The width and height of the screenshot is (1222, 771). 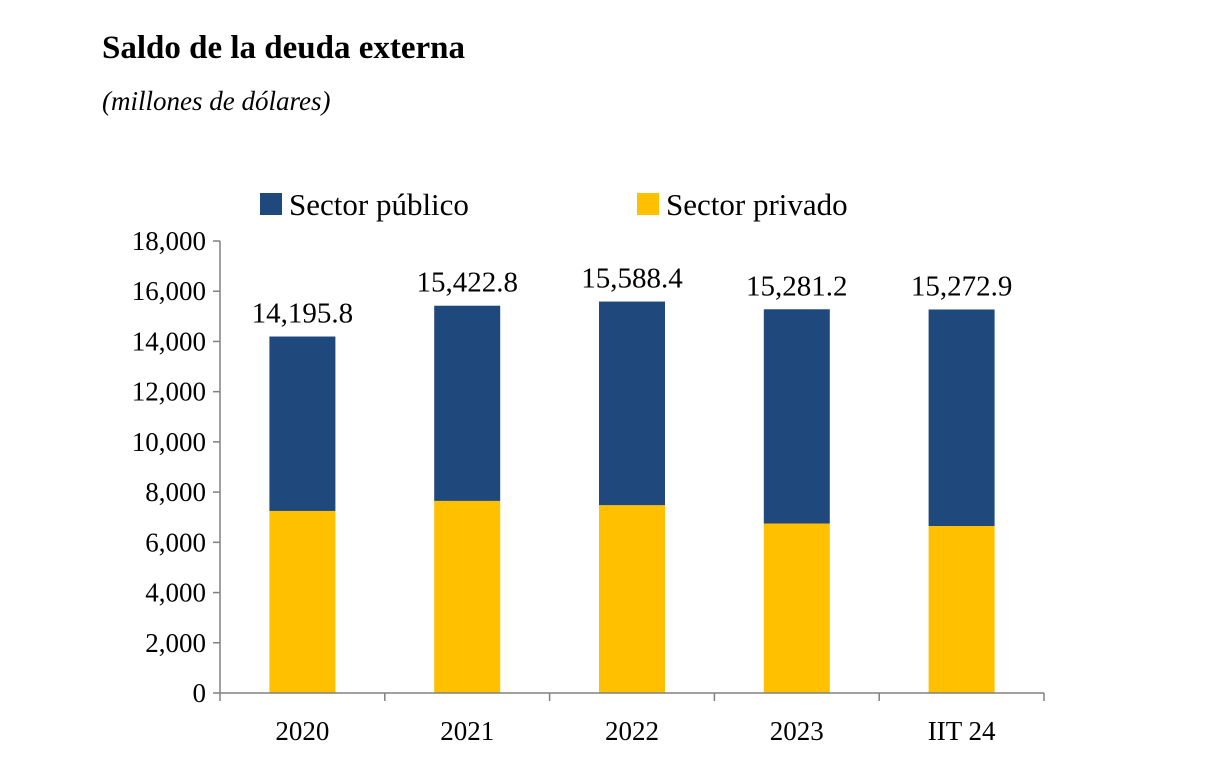 I want to click on bar-sector-privado-2021, so click(x=467, y=596).